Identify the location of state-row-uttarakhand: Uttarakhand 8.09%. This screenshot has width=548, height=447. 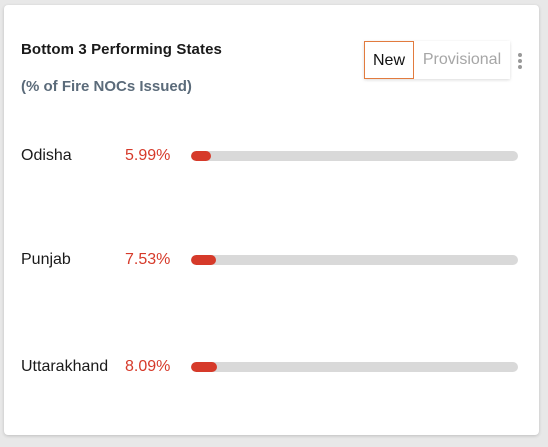
(271, 367).